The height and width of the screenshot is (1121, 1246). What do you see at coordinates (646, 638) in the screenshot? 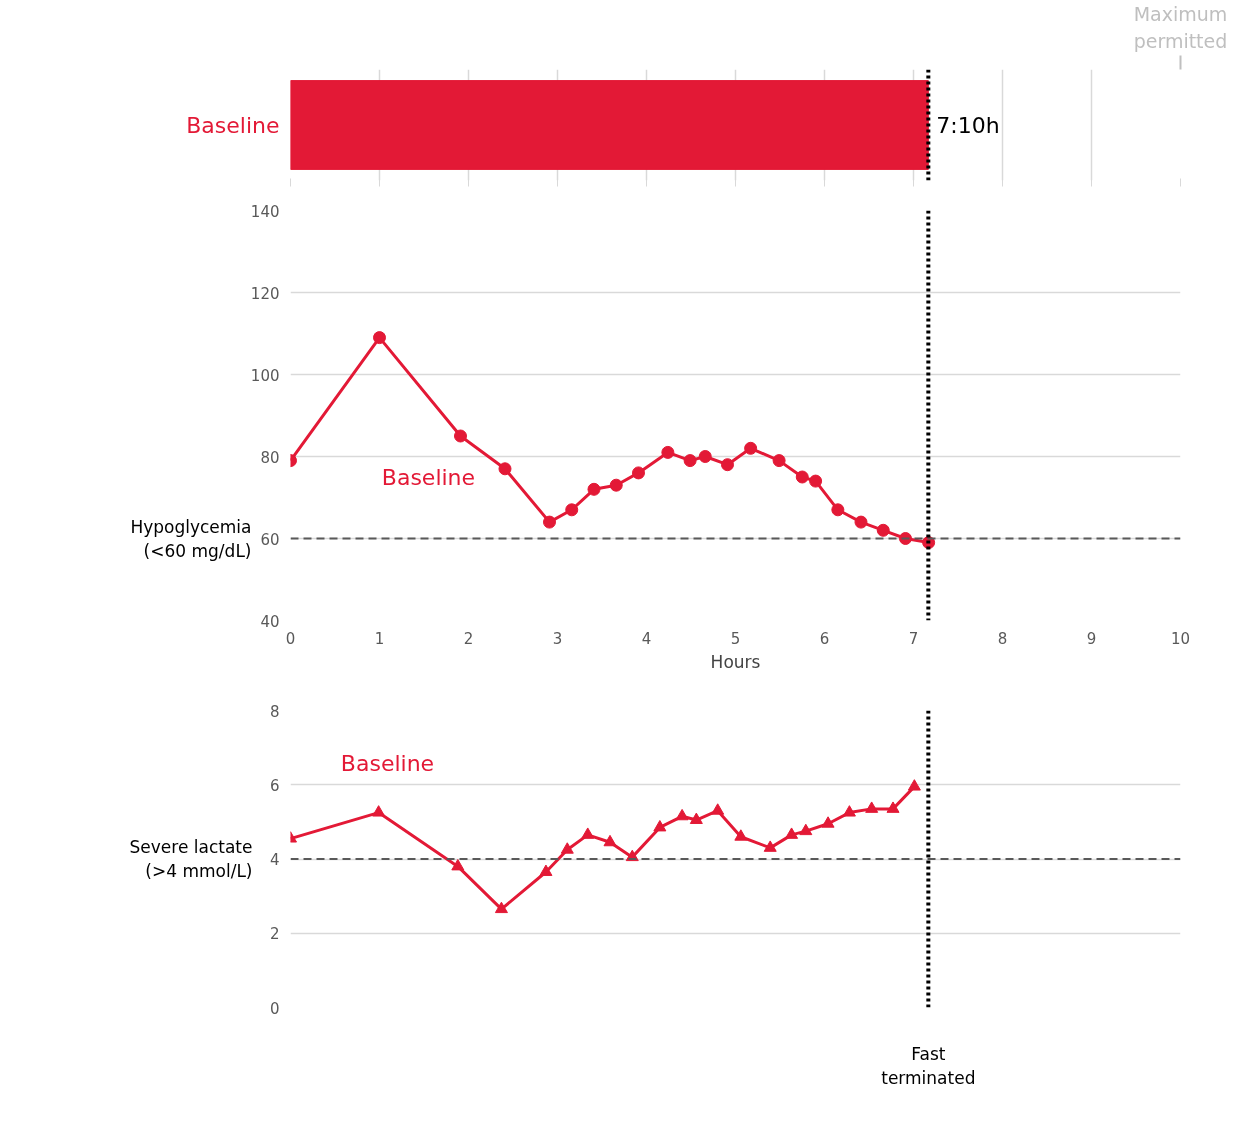
I see `x-tick-label: 4` at bounding box center [646, 638].